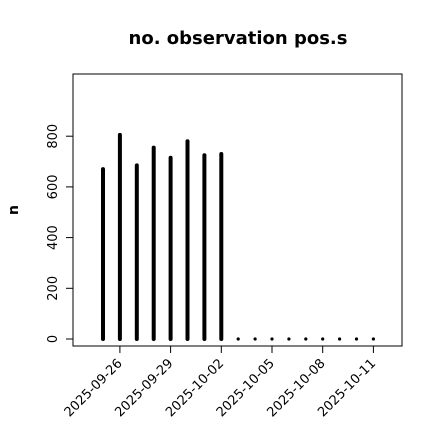 The width and height of the screenshot is (440, 440). What do you see at coordinates (53, 186) in the screenshot?
I see `y-tick-label: 600` at bounding box center [53, 186].